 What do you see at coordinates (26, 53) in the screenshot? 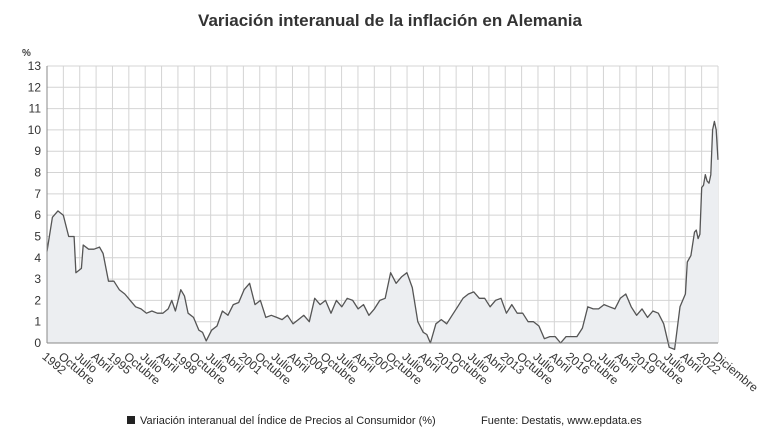
I see `y-axis-unit: %` at bounding box center [26, 53].